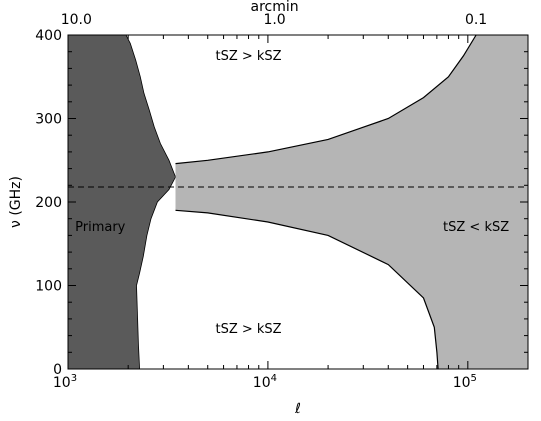 Image resolution: width=541 pixels, height=421 pixels. I want to click on x-tick-label: 10³, so click(65, 382).